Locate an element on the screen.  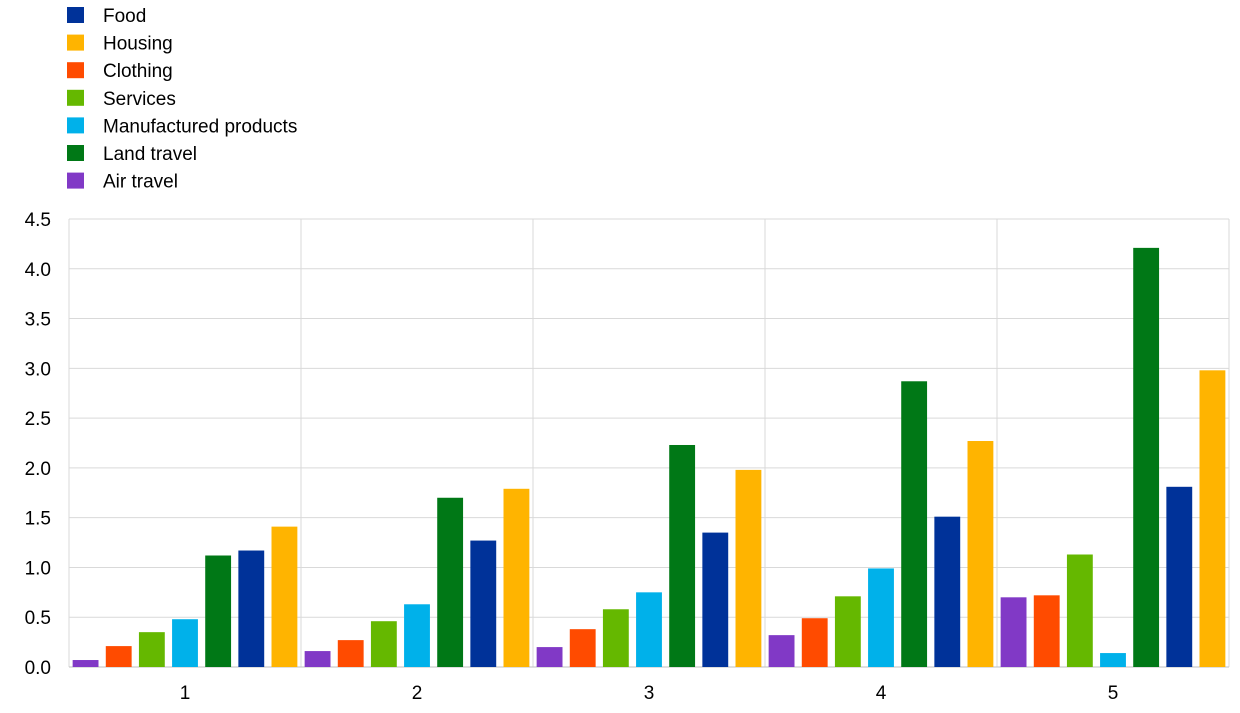
legend-label: Housing is located at coordinates (138, 44).